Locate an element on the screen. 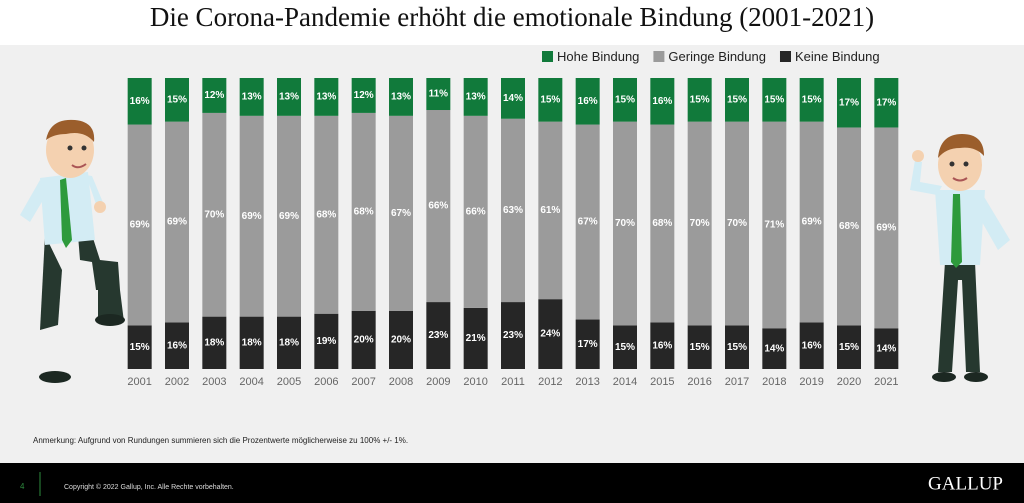 This screenshot has width=1024, height=503. data-label: 19% is located at coordinates (326, 341).